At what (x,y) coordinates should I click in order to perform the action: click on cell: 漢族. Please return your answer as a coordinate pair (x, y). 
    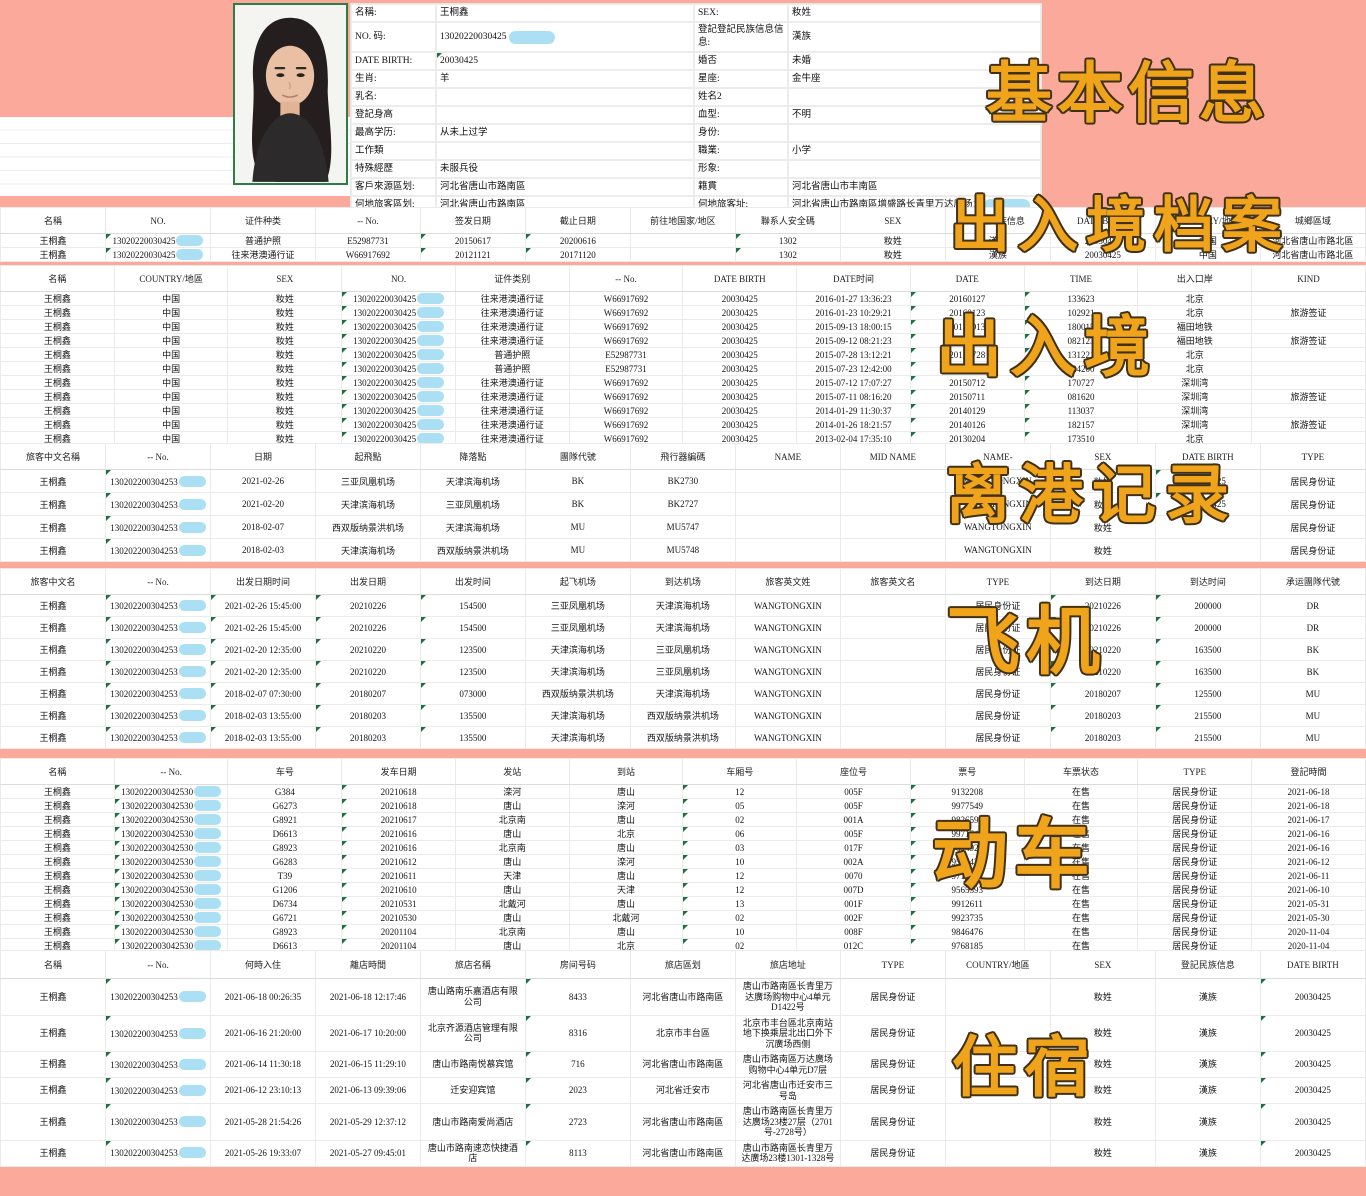
    Looking at the image, I should click on (1207, 1153).